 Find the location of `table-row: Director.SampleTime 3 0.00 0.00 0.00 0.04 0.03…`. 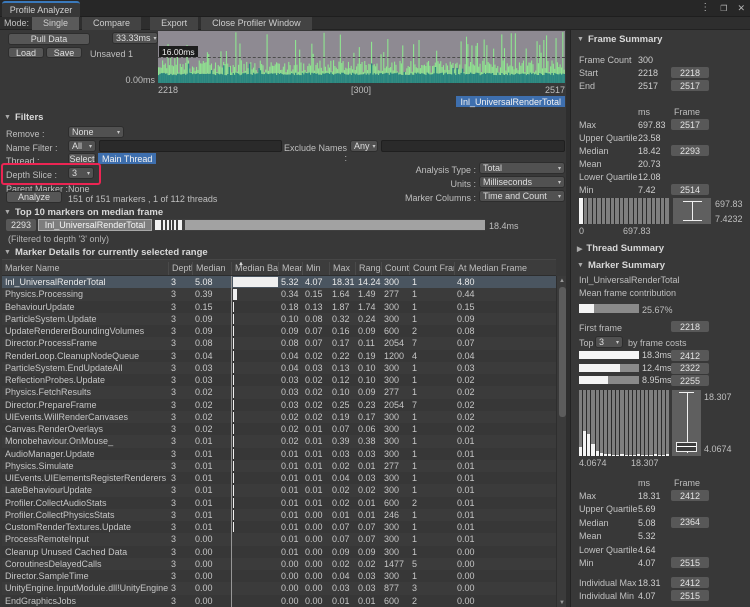

table-row: Director.SampleTime 3 0.00 0.00 0.00 0.04 0.03… is located at coordinates (279, 576).